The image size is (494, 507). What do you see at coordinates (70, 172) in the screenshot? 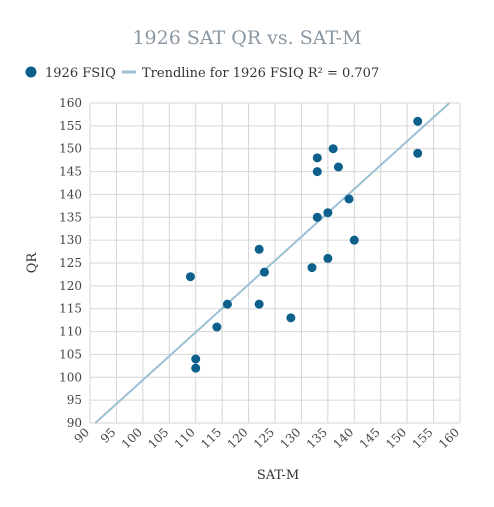
I see `y-tick-label: 145` at bounding box center [70, 172].